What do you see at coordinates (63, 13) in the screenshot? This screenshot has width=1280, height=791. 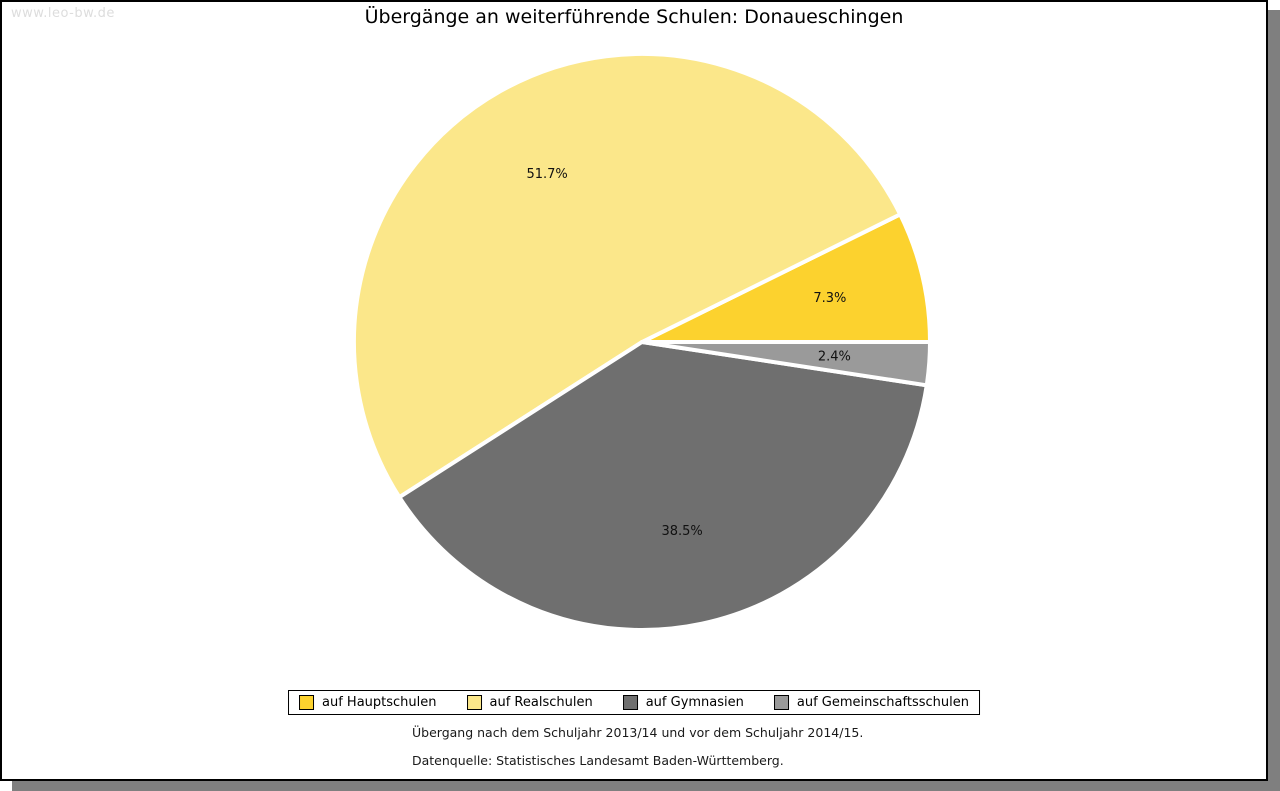 I see `watermark: www.leo-bw.de` at bounding box center [63, 13].